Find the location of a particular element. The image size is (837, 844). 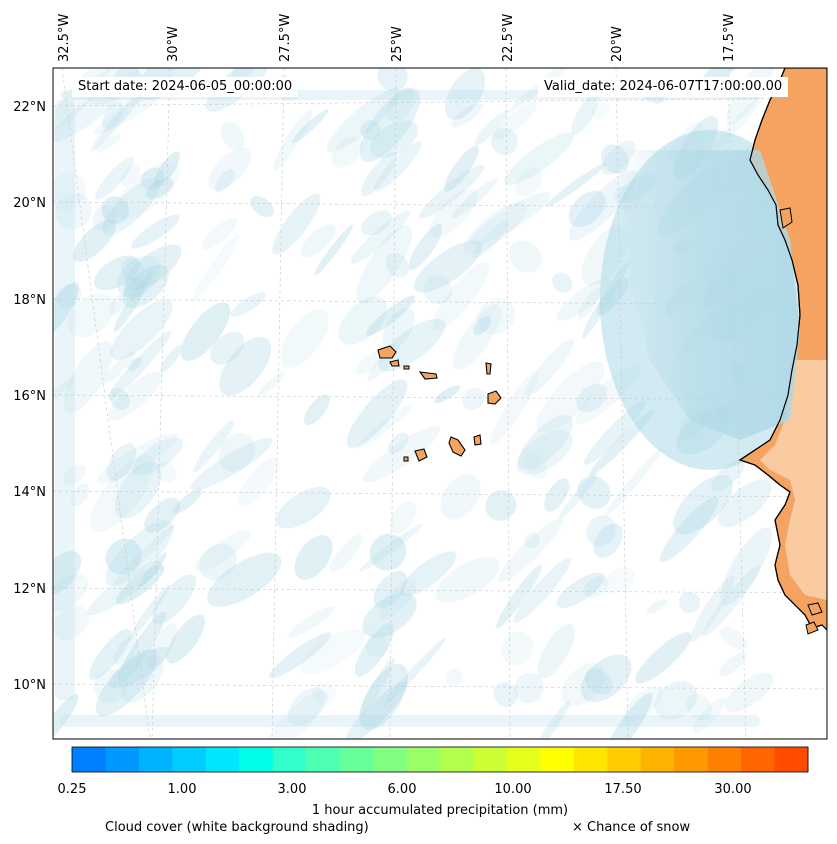

island-sao-nicolau is located at coordinates (428, 375).